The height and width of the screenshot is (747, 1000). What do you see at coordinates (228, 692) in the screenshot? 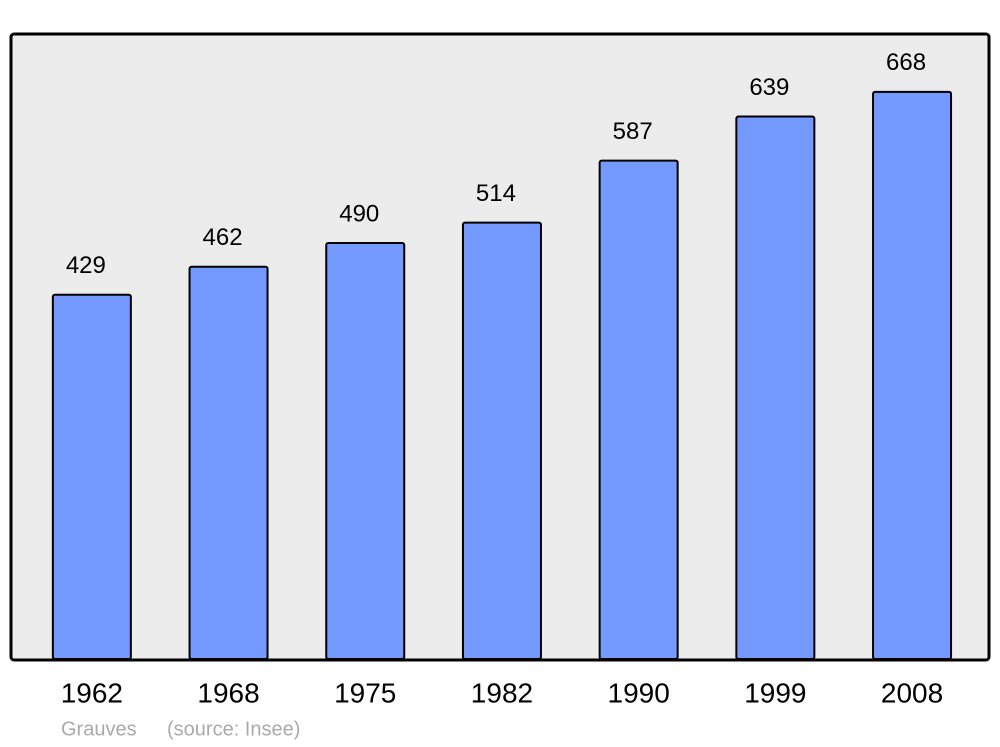
I see `x-tick-label: 1968` at bounding box center [228, 692].